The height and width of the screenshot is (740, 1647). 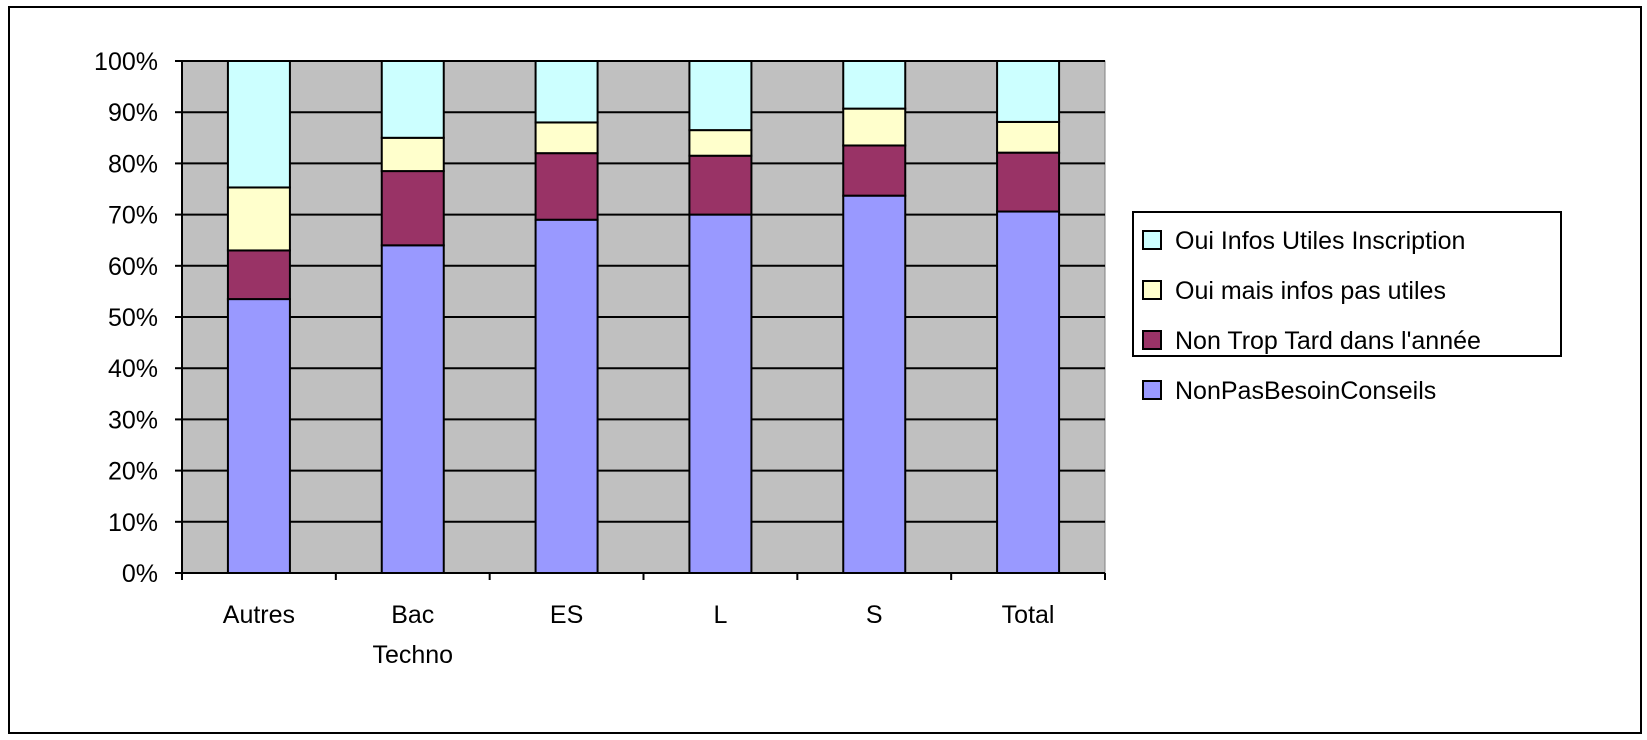 I want to click on y-tick-label: 90%, so click(x=133, y=113).